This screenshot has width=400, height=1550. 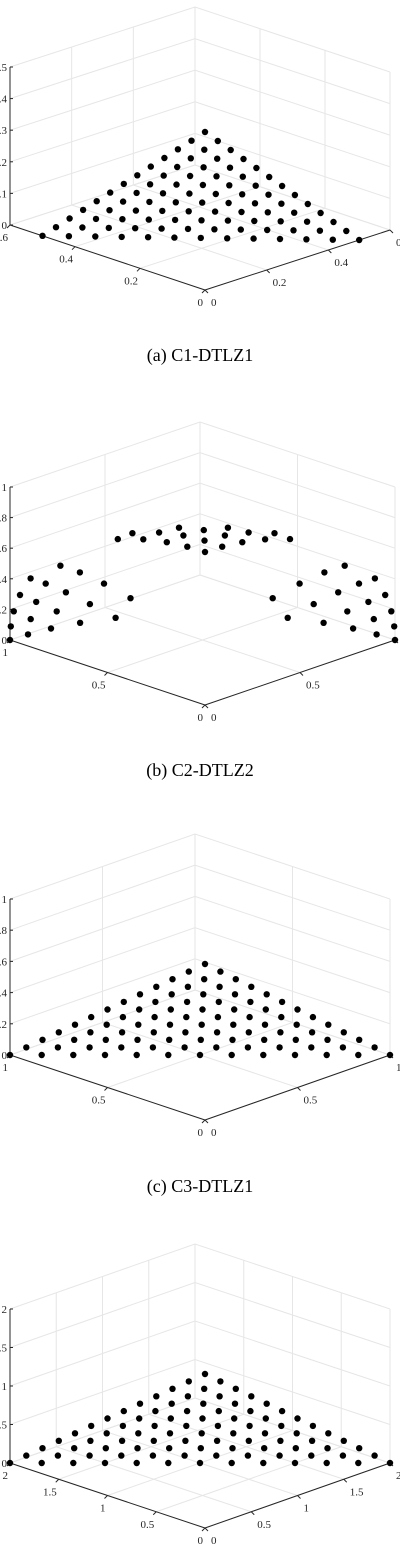 What do you see at coordinates (292, 1430) in the screenshot?
I see `grid-line-floor` at bounding box center [292, 1430].